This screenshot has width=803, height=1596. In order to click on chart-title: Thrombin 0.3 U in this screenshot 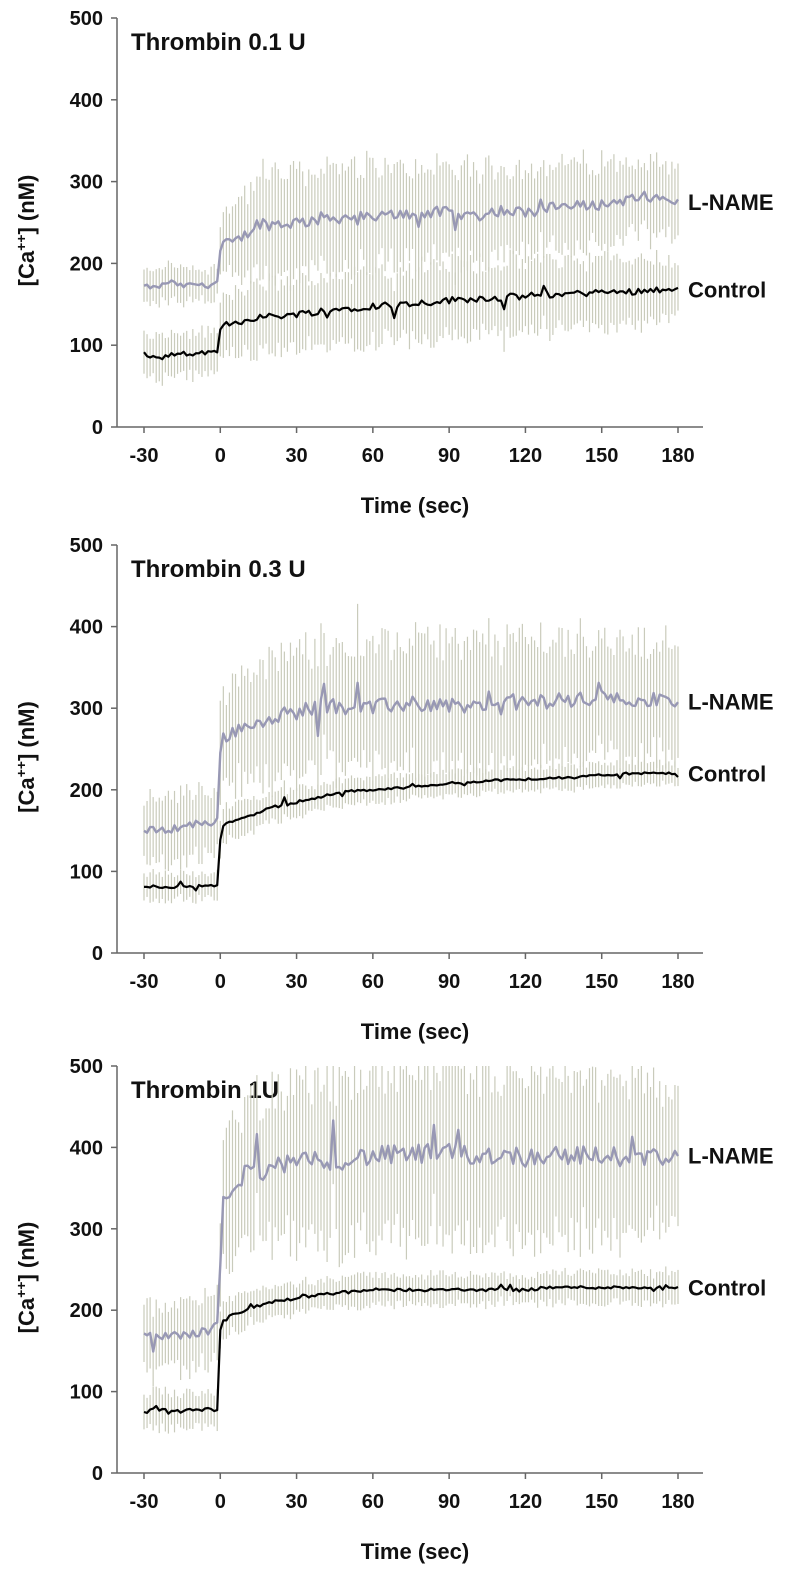, I will do `click(218, 569)`.